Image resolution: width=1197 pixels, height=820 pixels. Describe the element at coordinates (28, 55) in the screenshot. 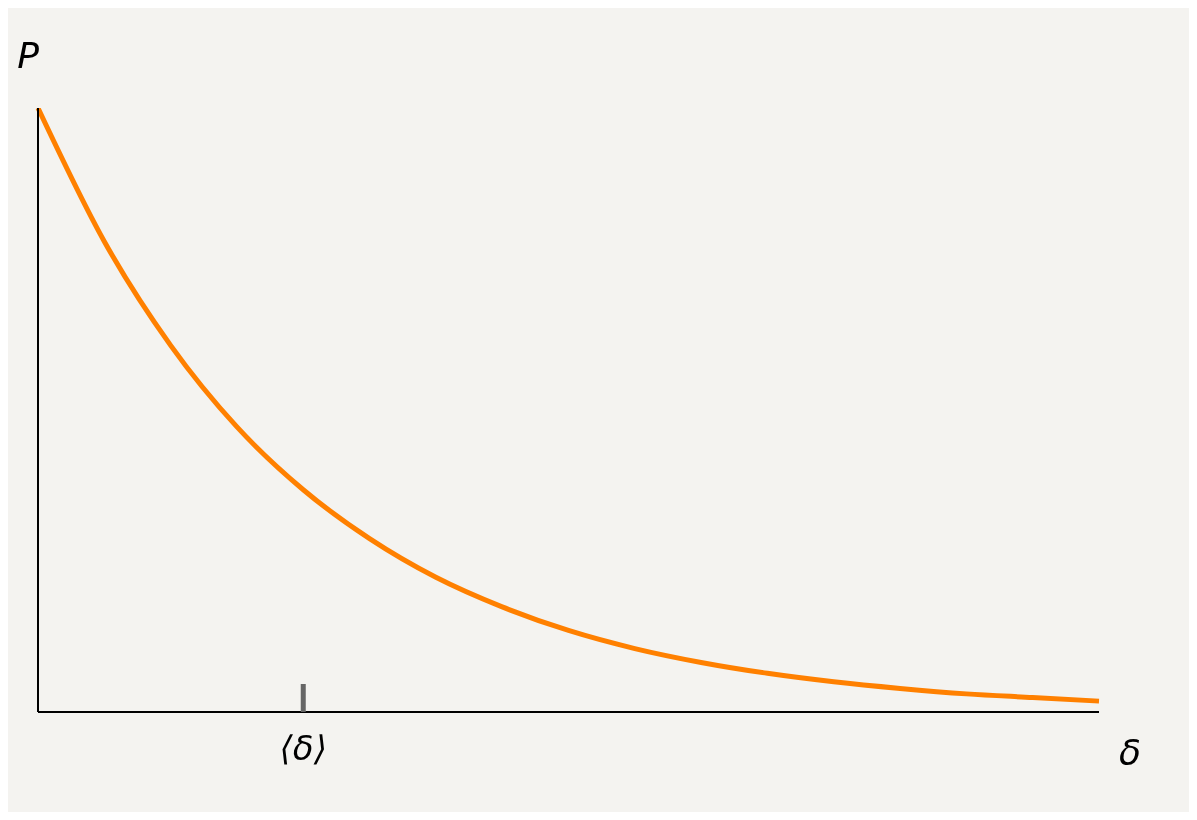

I see `y-axis-title: P` at that location.